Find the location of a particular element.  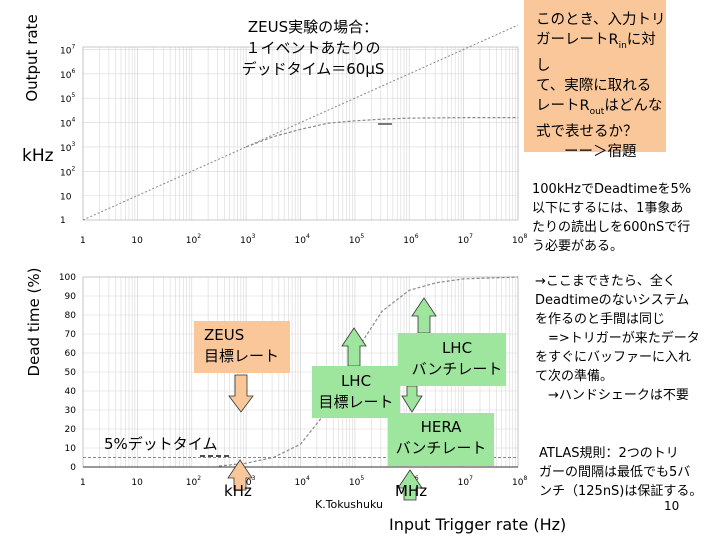

lower-y-tick-label: 70 is located at coordinates (71, 335).